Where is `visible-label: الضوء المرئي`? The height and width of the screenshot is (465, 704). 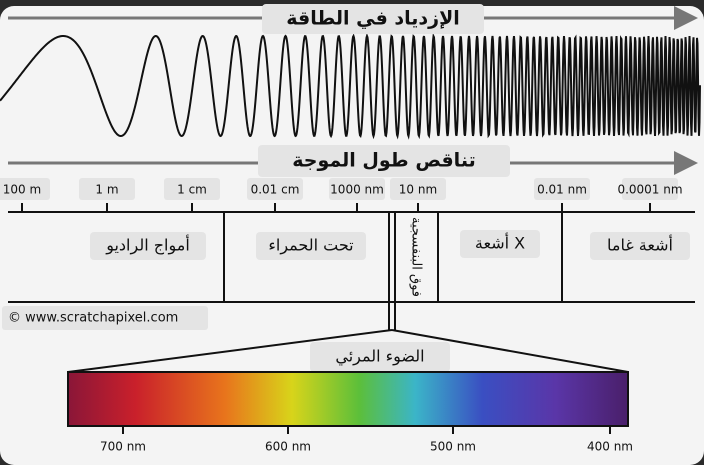
visible-label: الضوء المرئي is located at coordinates (379, 357).